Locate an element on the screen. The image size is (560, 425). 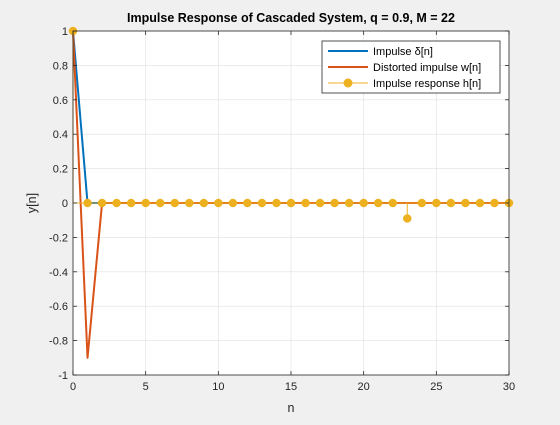
y-tick-label: -1 is located at coordinates (63, 376).